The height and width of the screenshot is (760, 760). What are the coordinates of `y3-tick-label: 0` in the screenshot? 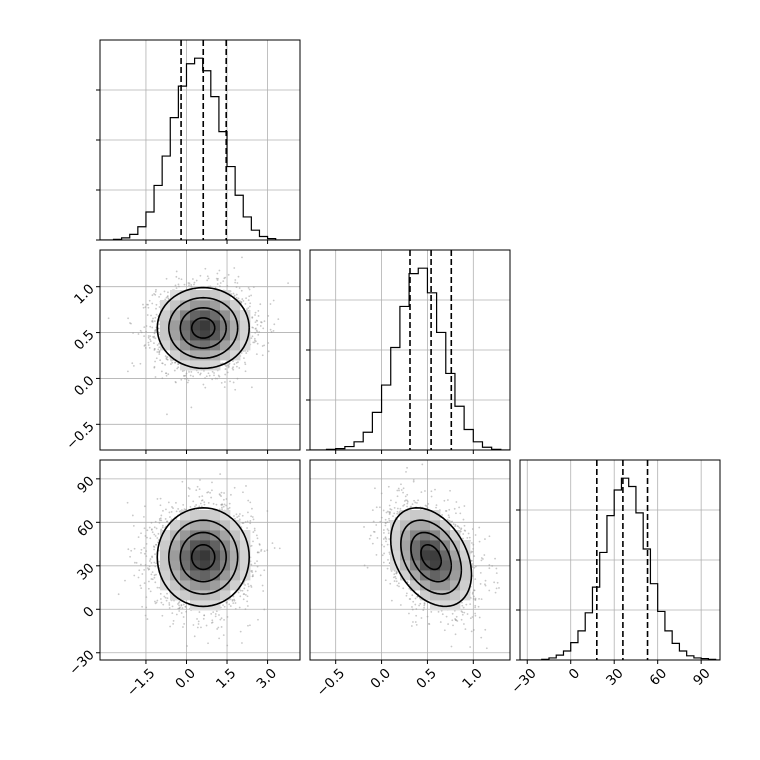 It's located at (88, 612).